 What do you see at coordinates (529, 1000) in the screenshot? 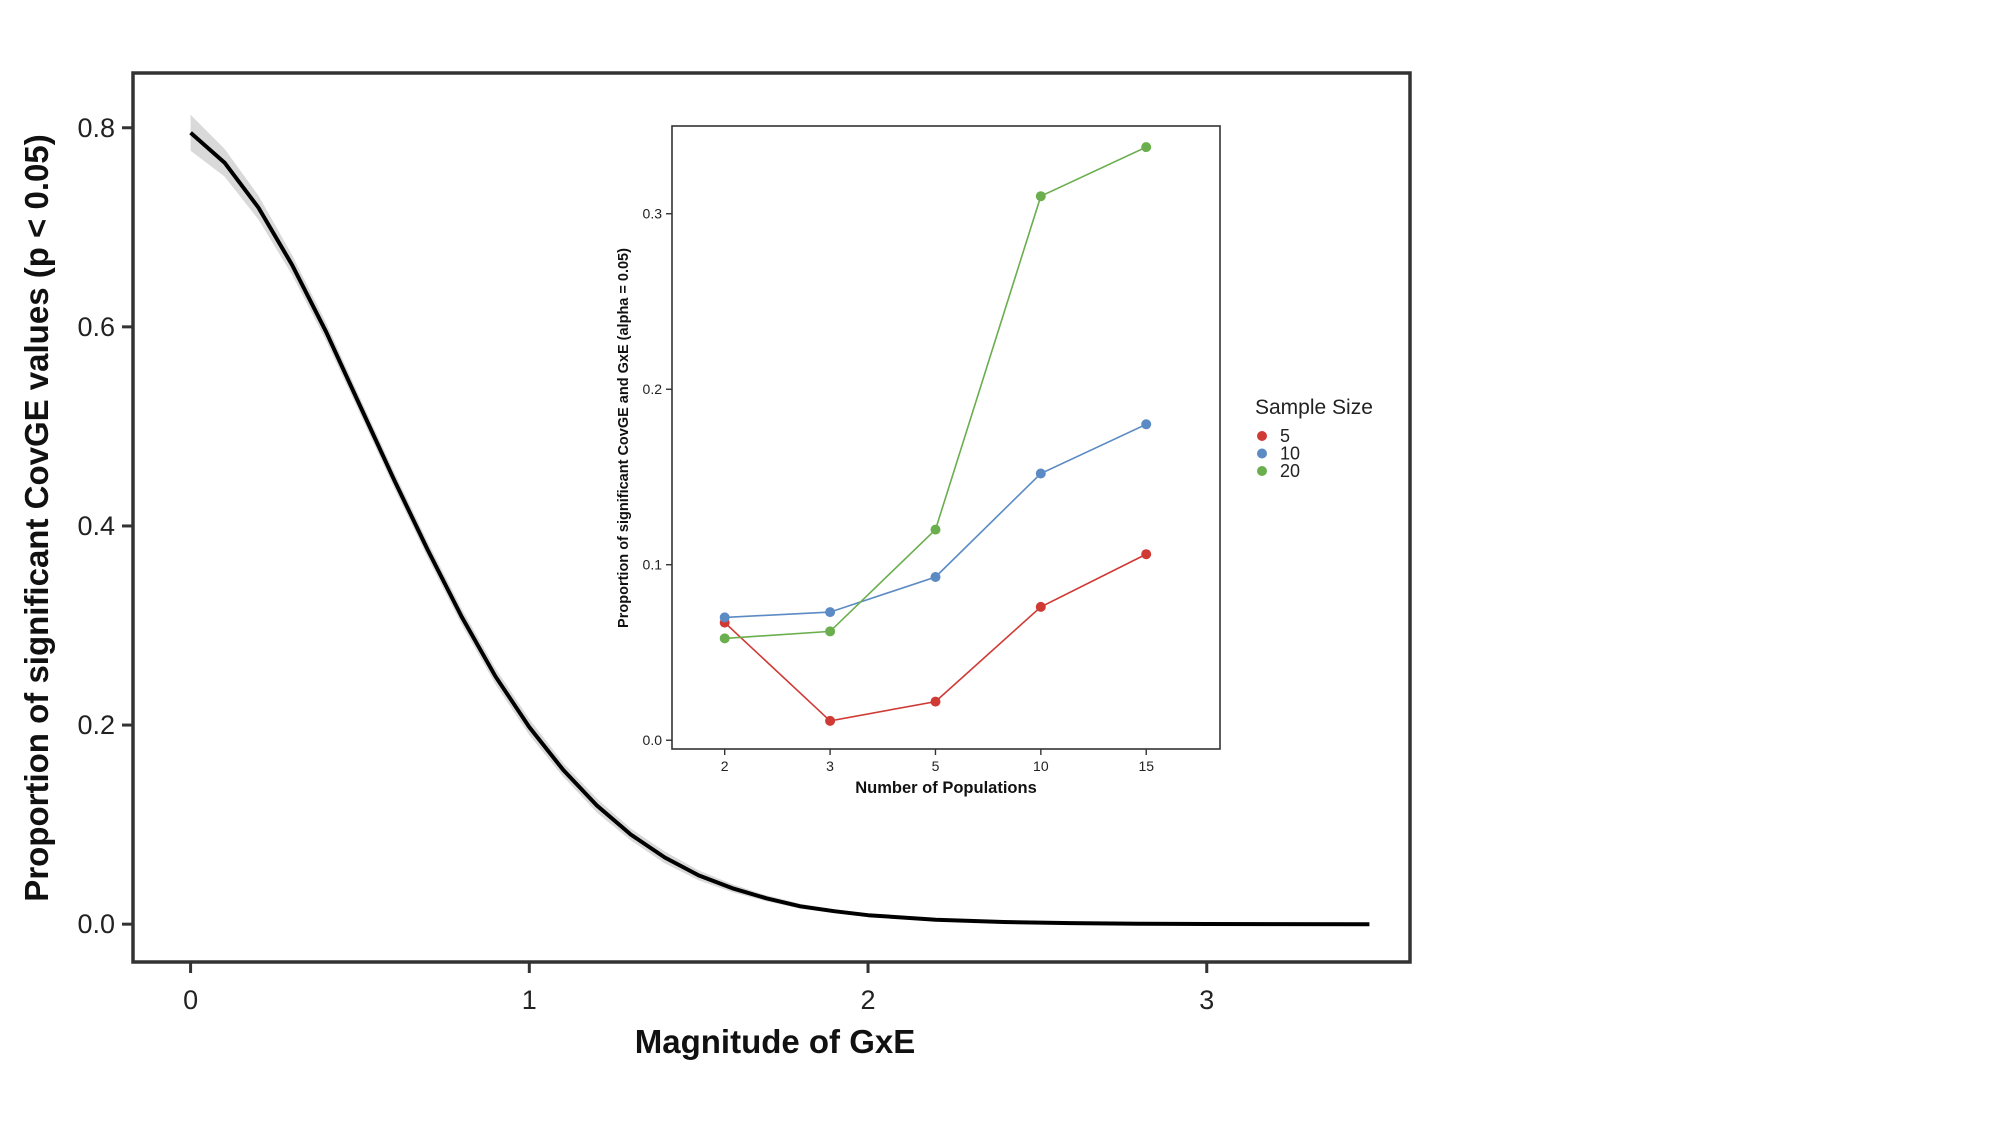
I see `main-x-tick-label: 1` at bounding box center [529, 1000].